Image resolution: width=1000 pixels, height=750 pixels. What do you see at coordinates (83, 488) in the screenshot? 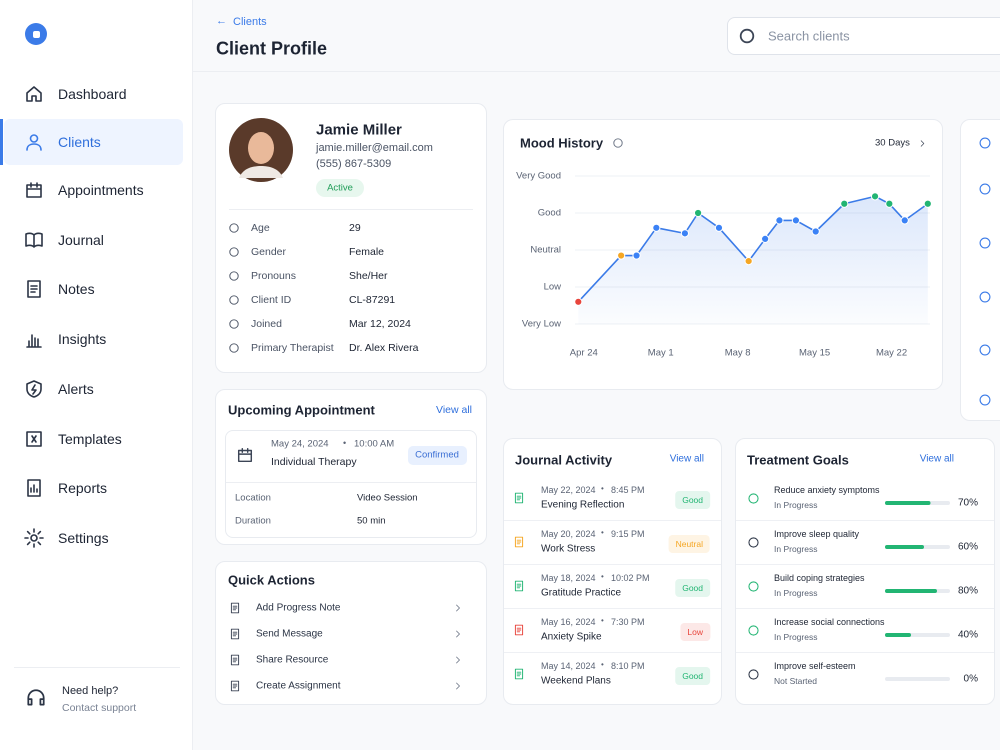
I see `nav-item: Reports` at bounding box center [83, 488].